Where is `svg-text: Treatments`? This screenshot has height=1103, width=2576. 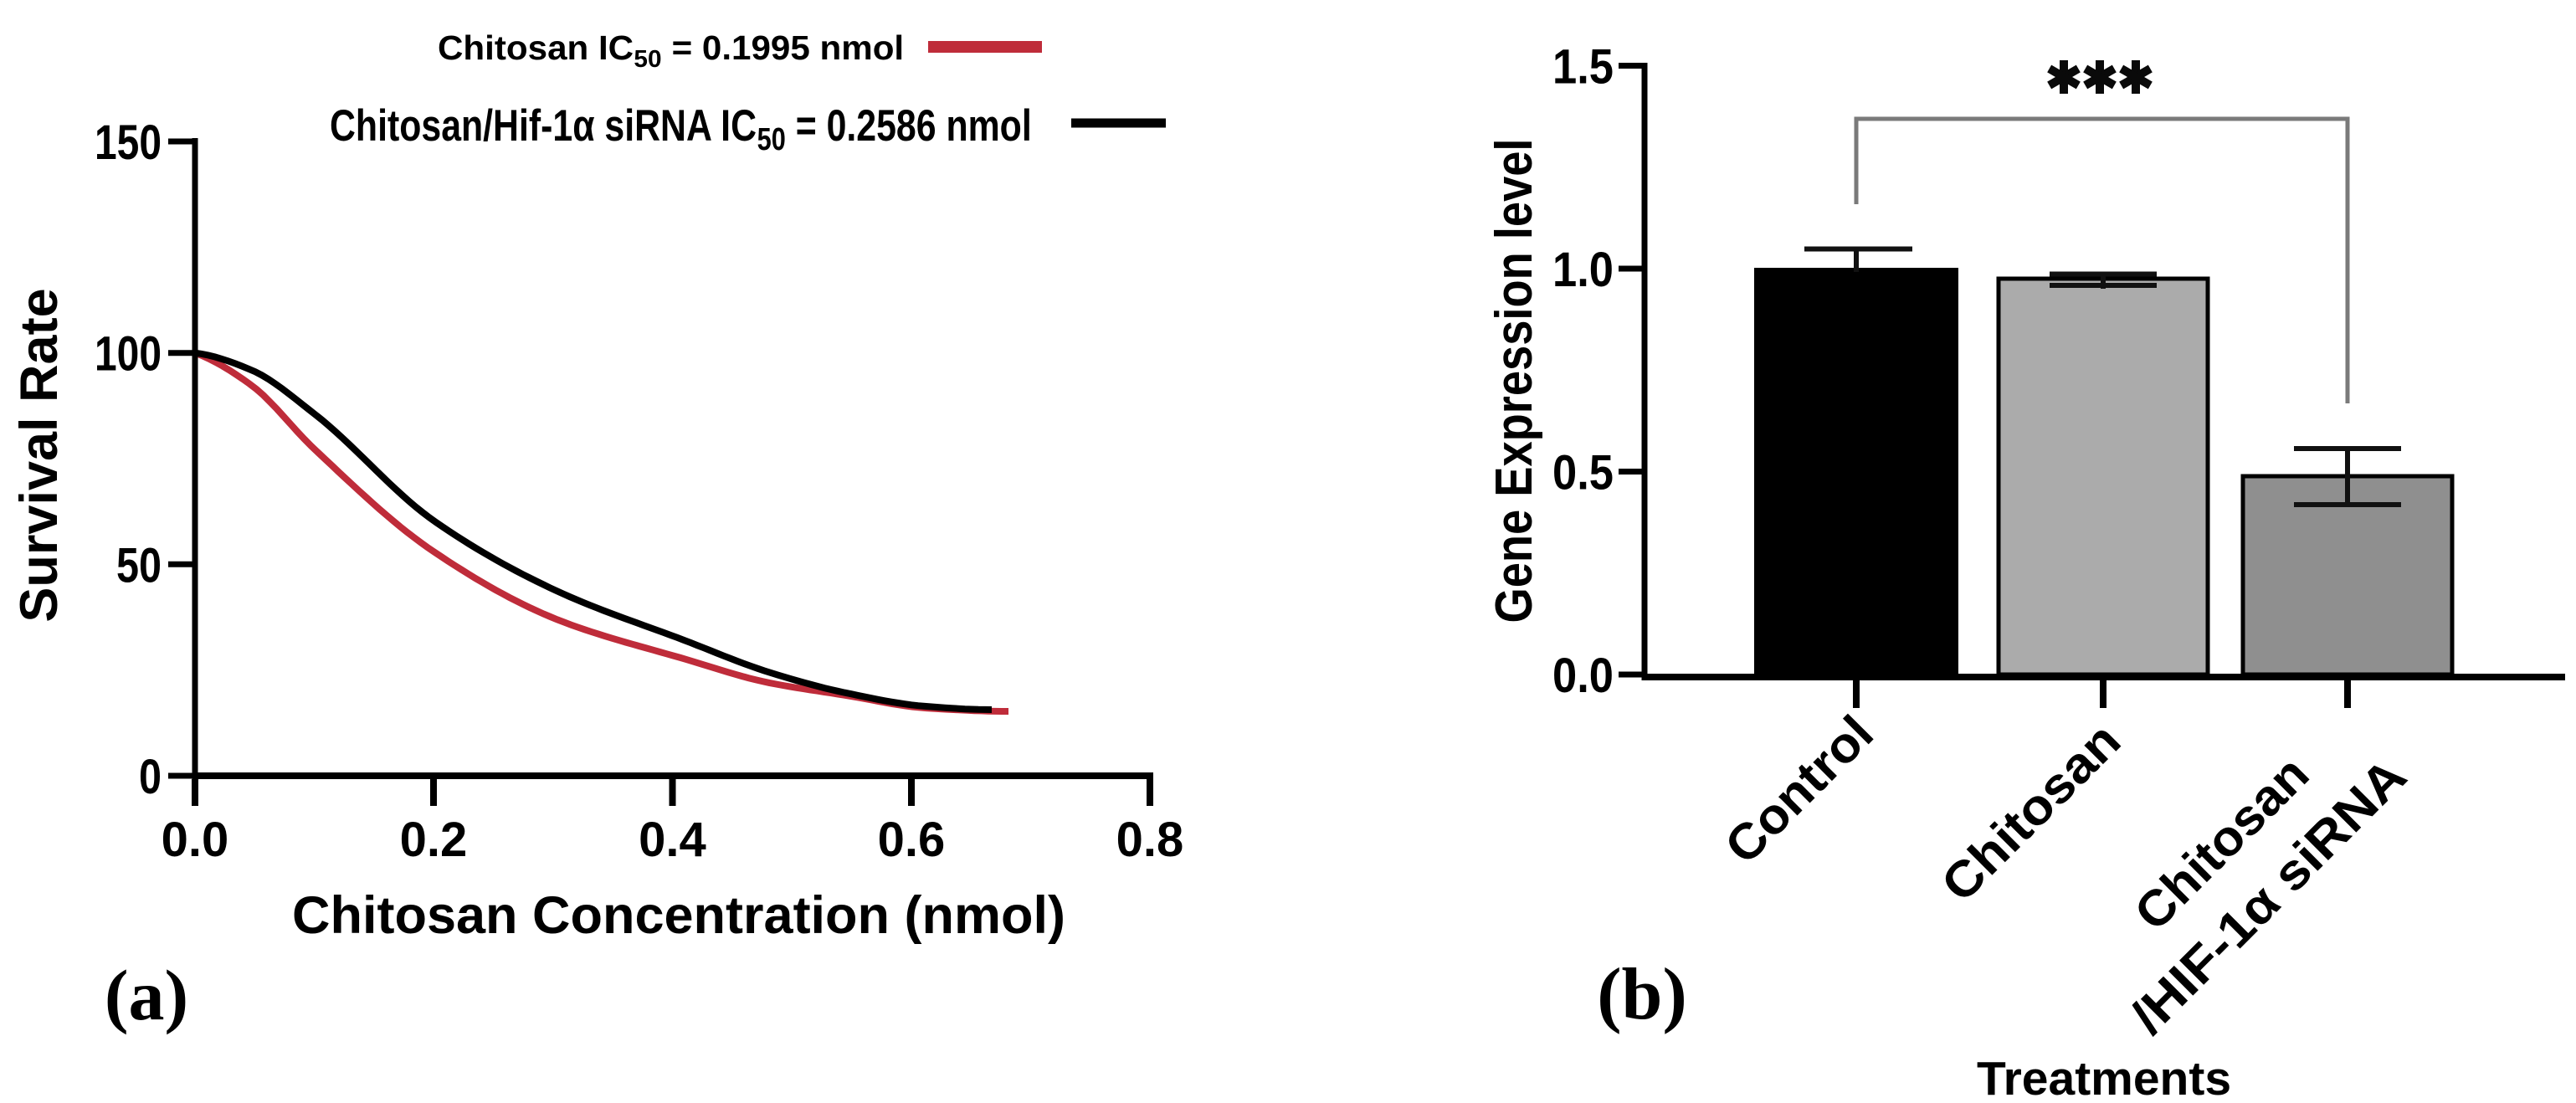 svg-text: Treatments is located at coordinates (2104, 1077).